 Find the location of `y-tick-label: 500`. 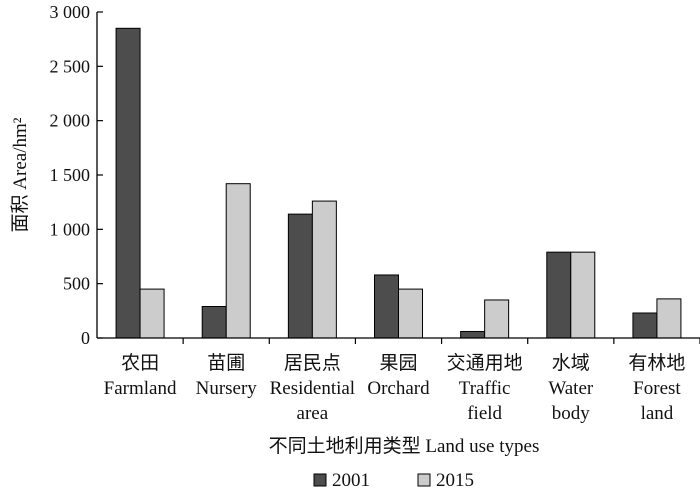

y-tick-label: 500 is located at coordinates (76, 284).